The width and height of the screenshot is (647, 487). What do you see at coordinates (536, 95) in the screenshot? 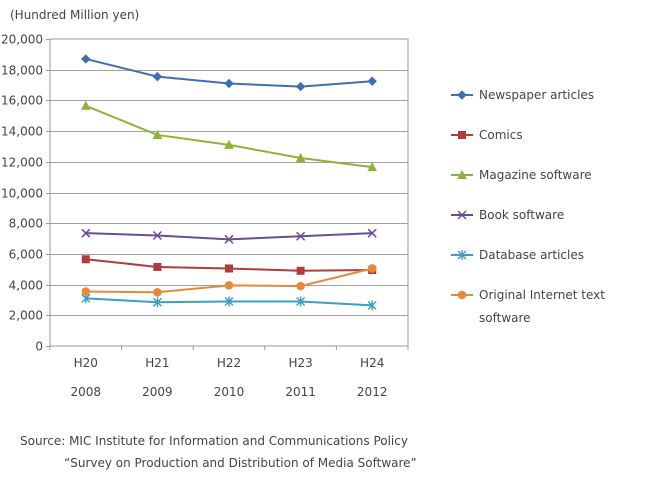
I see `legend-label: Newspaper articles` at bounding box center [536, 95].